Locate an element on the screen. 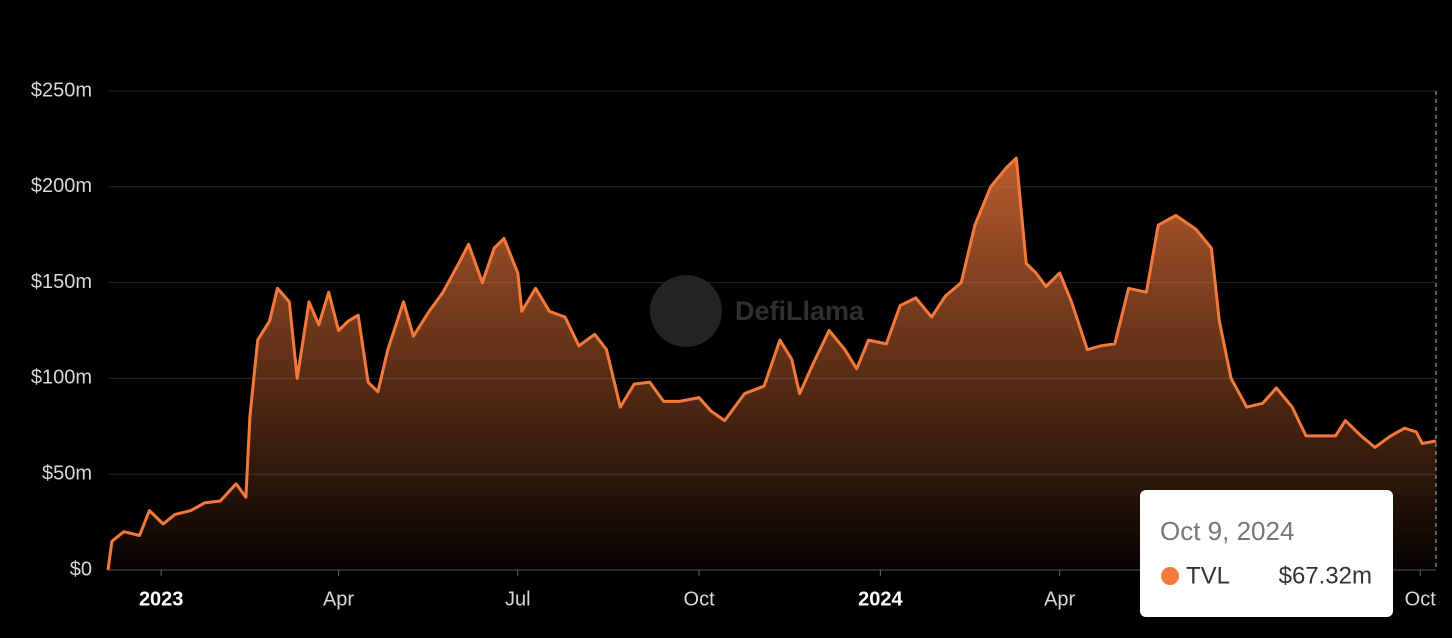 The width and height of the screenshot is (1452, 638). watermark: DefiLlama is located at coordinates (757, 311).